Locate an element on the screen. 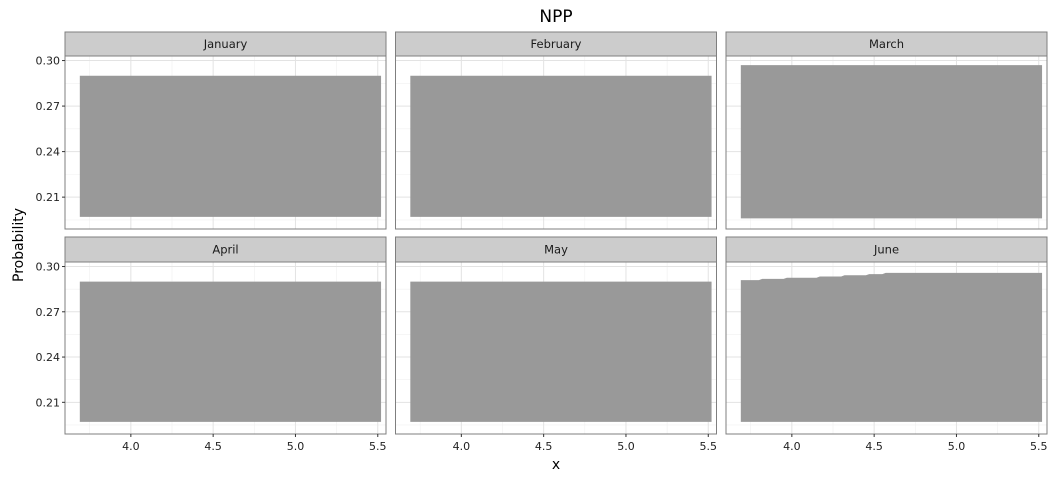  facet-panel-june: June is located at coordinates (886, 335).